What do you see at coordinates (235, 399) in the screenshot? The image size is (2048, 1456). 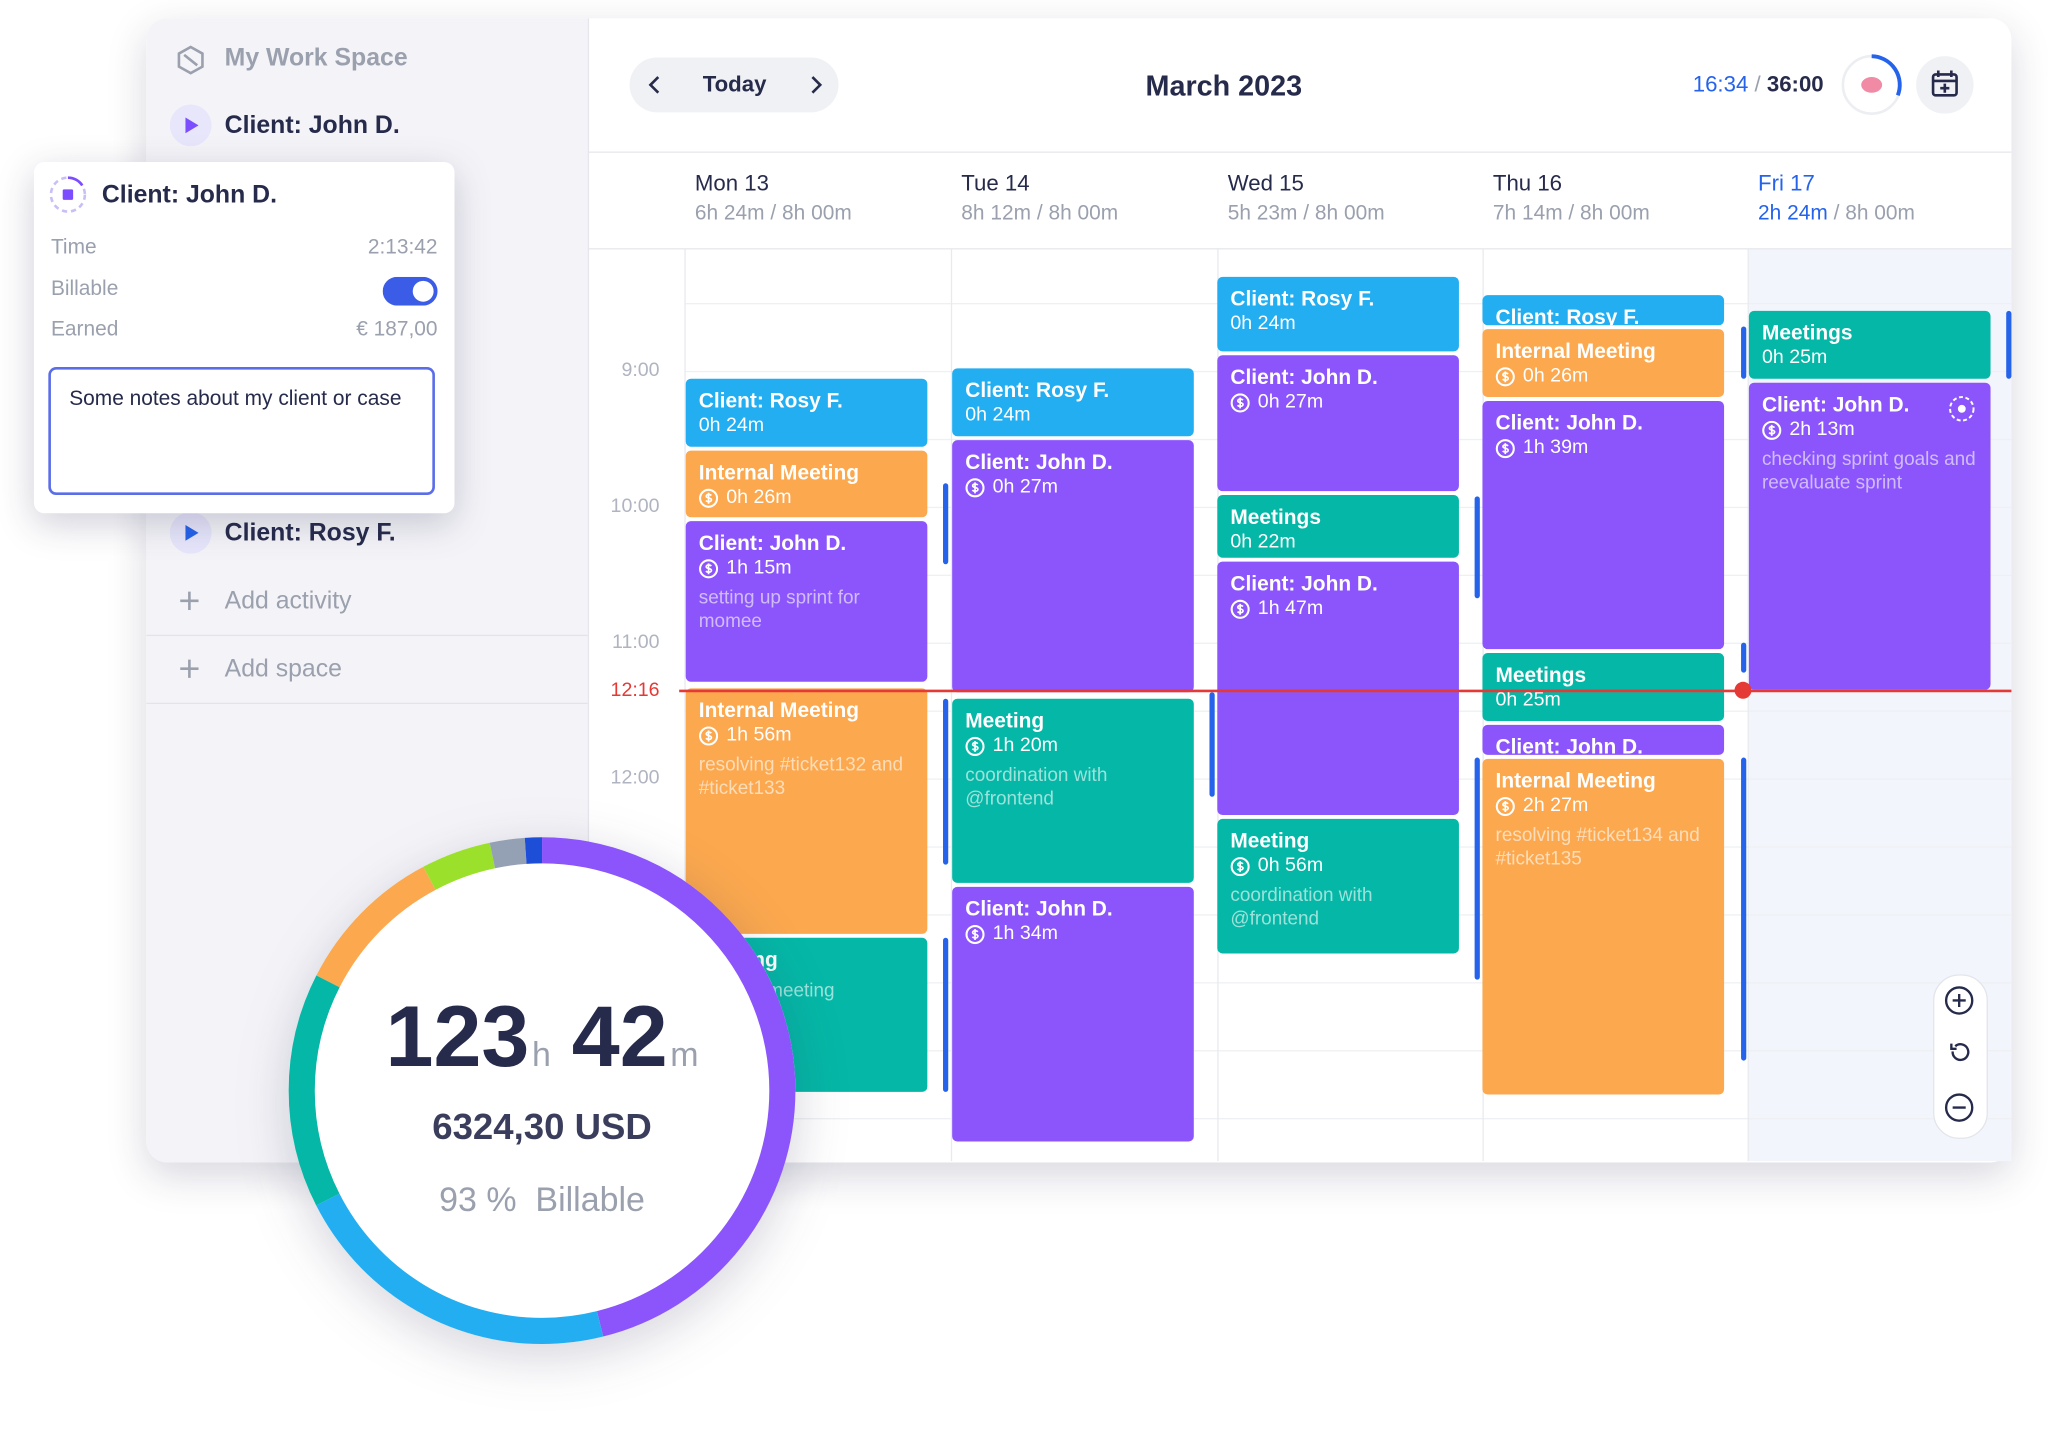 I see `notes-text: Some notes about my client or case` at bounding box center [235, 399].